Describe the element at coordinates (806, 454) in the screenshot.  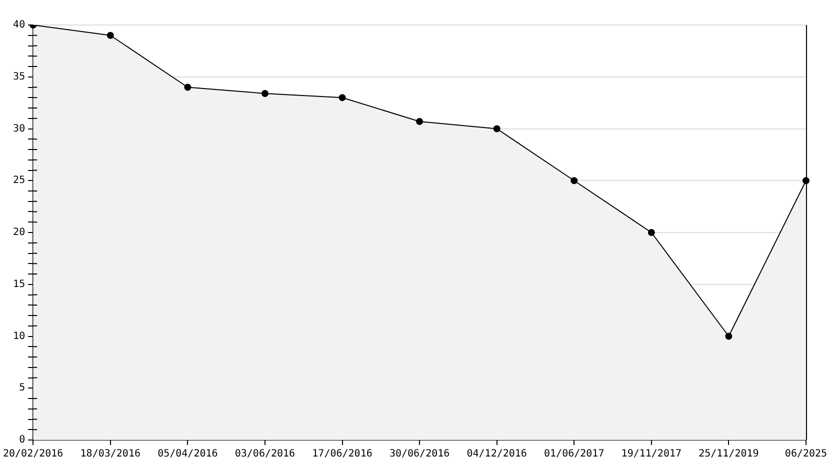
I see `x-tick-label: 06/2025` at that location.